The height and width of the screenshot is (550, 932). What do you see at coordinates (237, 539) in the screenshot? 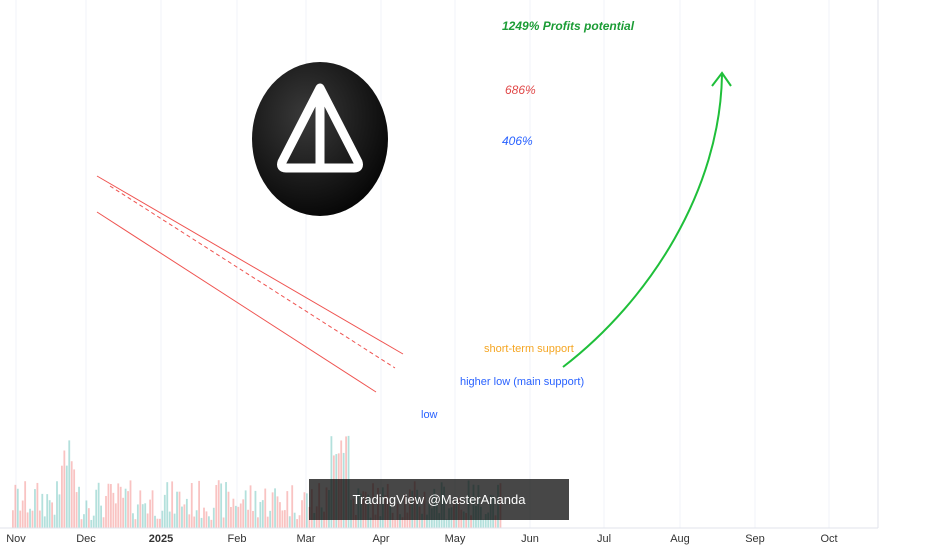
I see `x-tick-label: Feb` at bounding box center [237, 539].